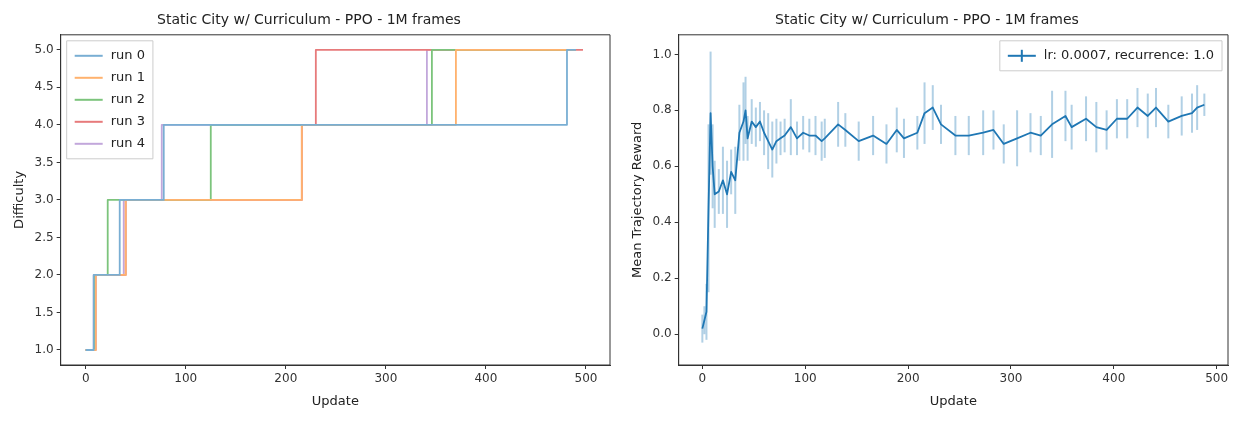  Describe the element at coordinates (44, 236) in the screenshot. I see `y-tick-label: 2.5` at that location.